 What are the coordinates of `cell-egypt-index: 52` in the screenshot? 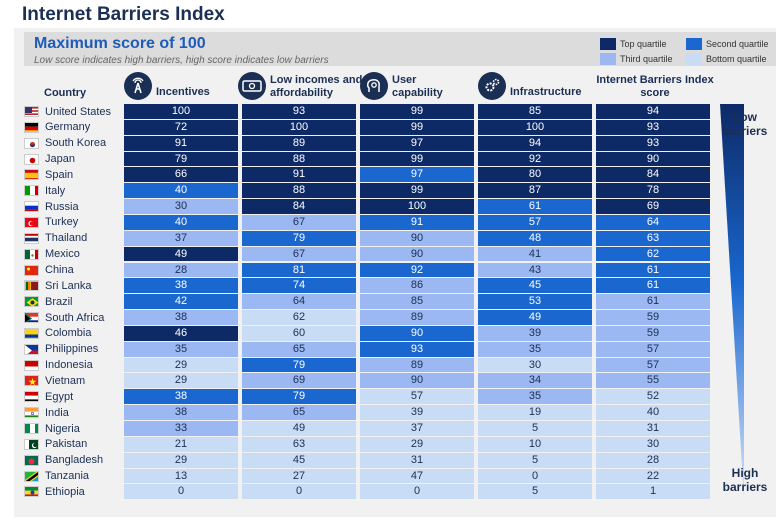 It's located at (653, 397).